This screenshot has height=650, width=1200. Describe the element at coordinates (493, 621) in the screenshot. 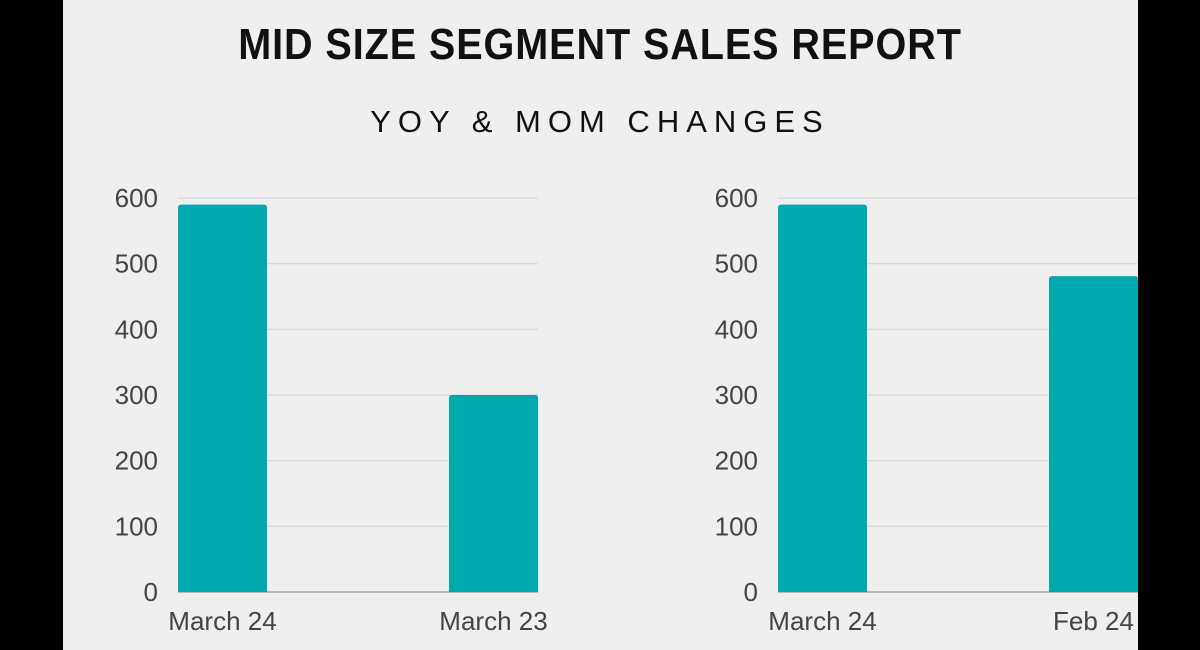

I see `category-label: March 23` at that location.